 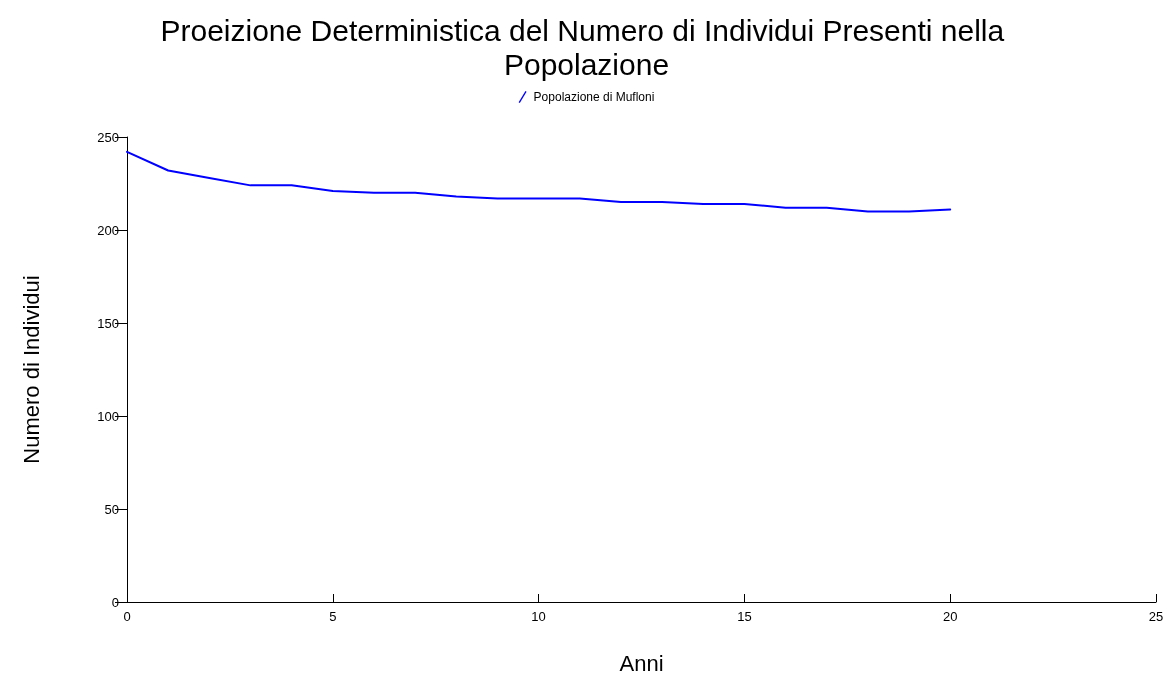 I want to click on chart-title: Proeizione Deterministica del Numero di Individui Presenti nella Popolazione, so click(x=586, y=47).